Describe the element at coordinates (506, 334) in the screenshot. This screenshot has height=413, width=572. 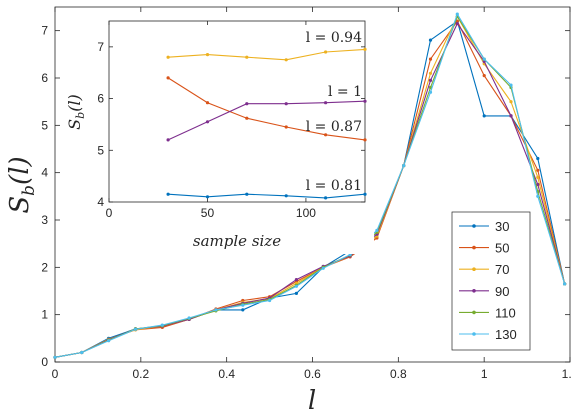
I see `legend-label-130: 130` at that location.